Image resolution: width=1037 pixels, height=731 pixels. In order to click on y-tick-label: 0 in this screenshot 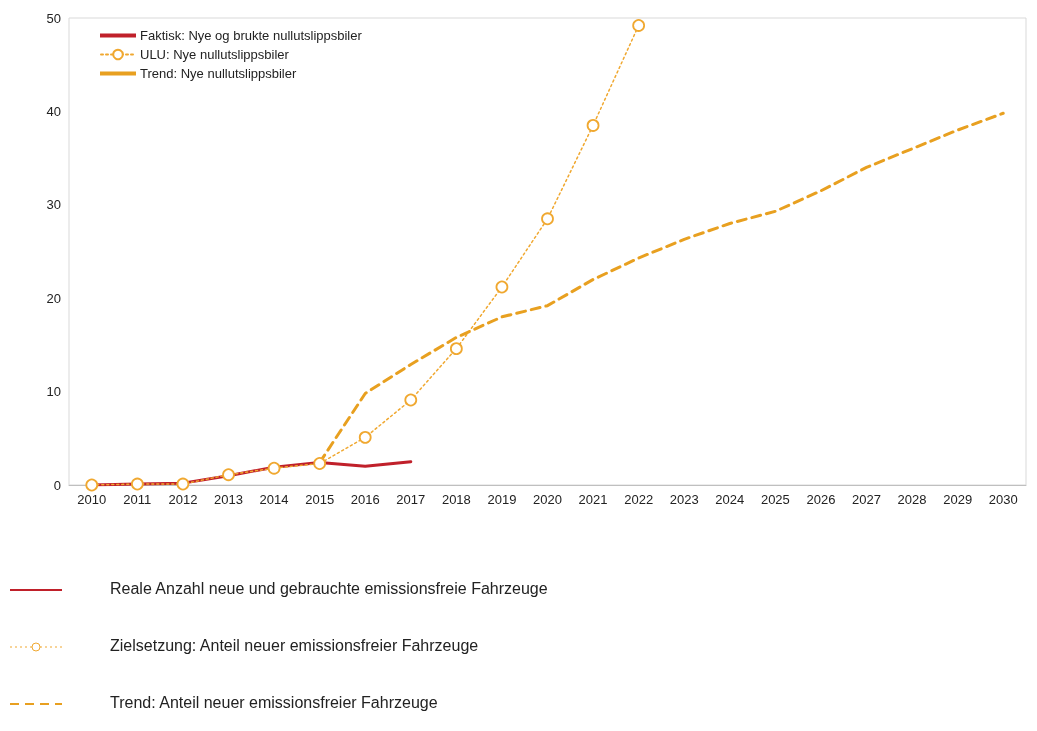, I will do `click(57, 485)`.